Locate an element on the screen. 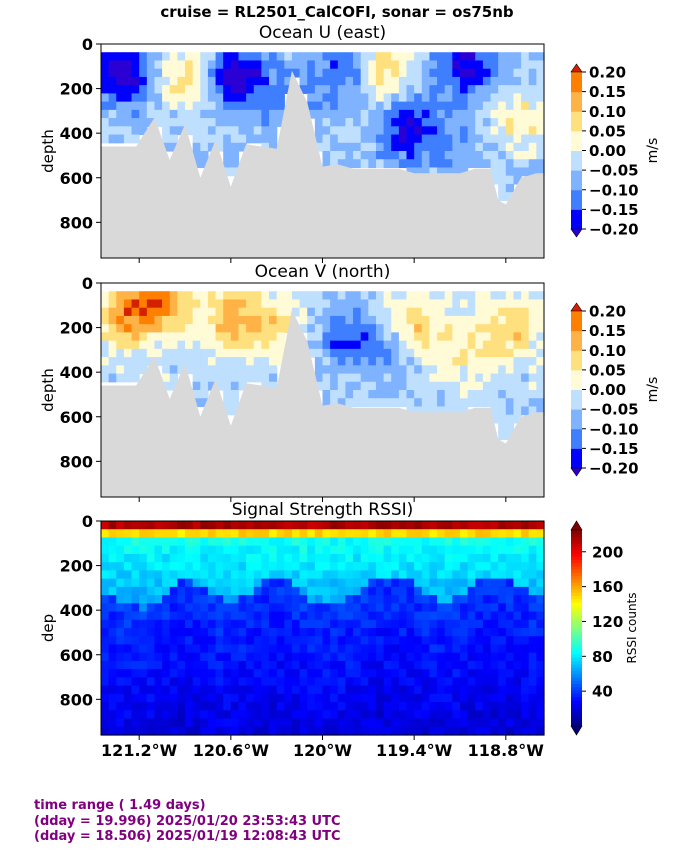 This screenshot has height=855, width=675. y-tick-label: 800 is located at coordinates (76, 461).